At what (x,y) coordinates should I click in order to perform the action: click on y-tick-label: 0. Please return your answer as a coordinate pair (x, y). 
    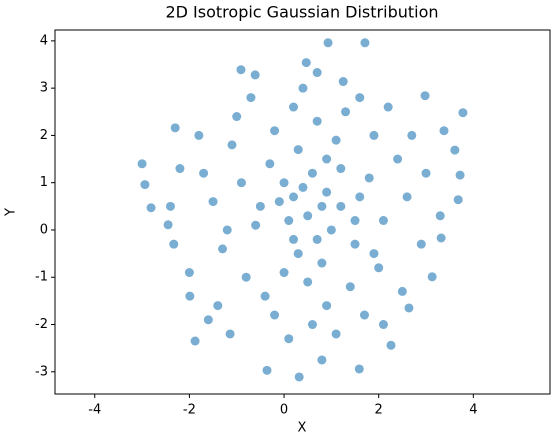
    Looking at the image, I should click on (44, 229).